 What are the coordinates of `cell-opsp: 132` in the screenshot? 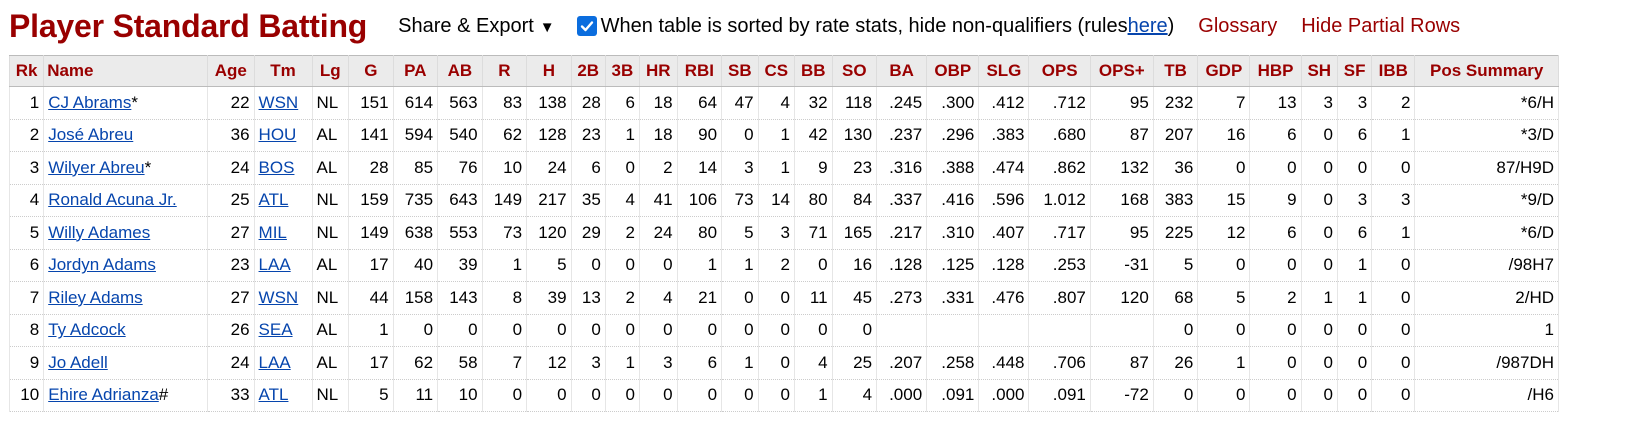 It's located at (1122, 168).